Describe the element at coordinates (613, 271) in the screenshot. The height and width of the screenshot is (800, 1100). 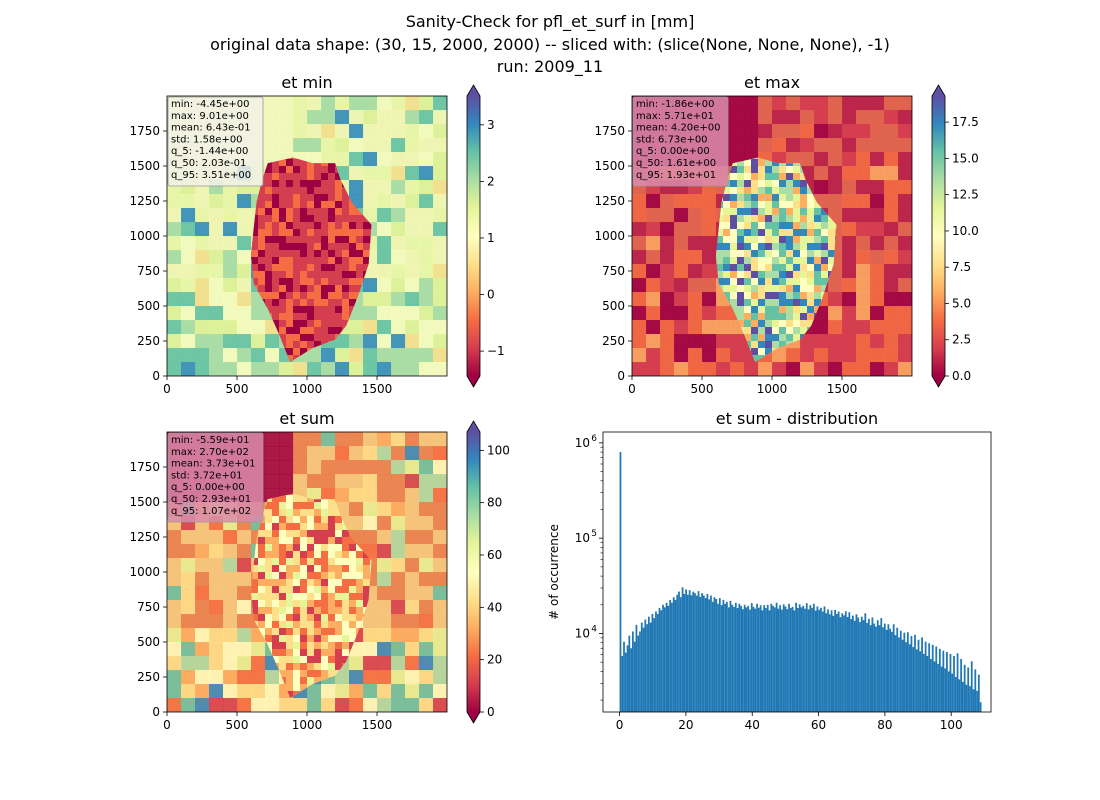
I see `y-tick-label: 750` at that location.